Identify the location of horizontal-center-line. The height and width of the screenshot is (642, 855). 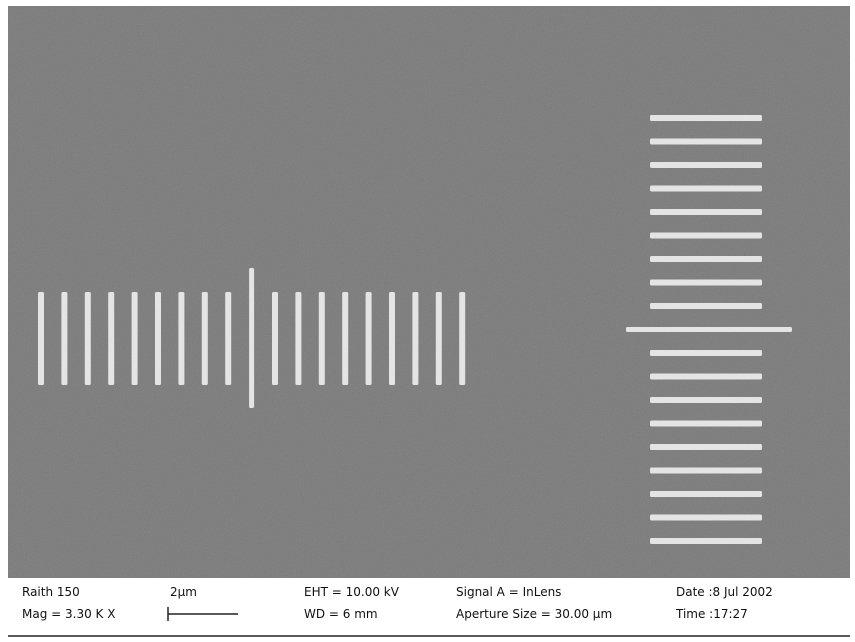
(709, 329).